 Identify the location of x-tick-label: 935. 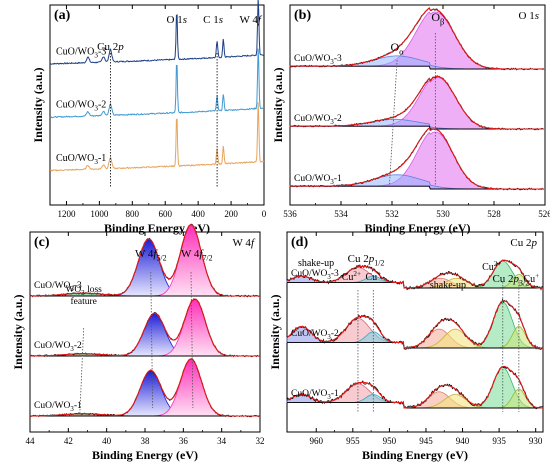
(499, 441).